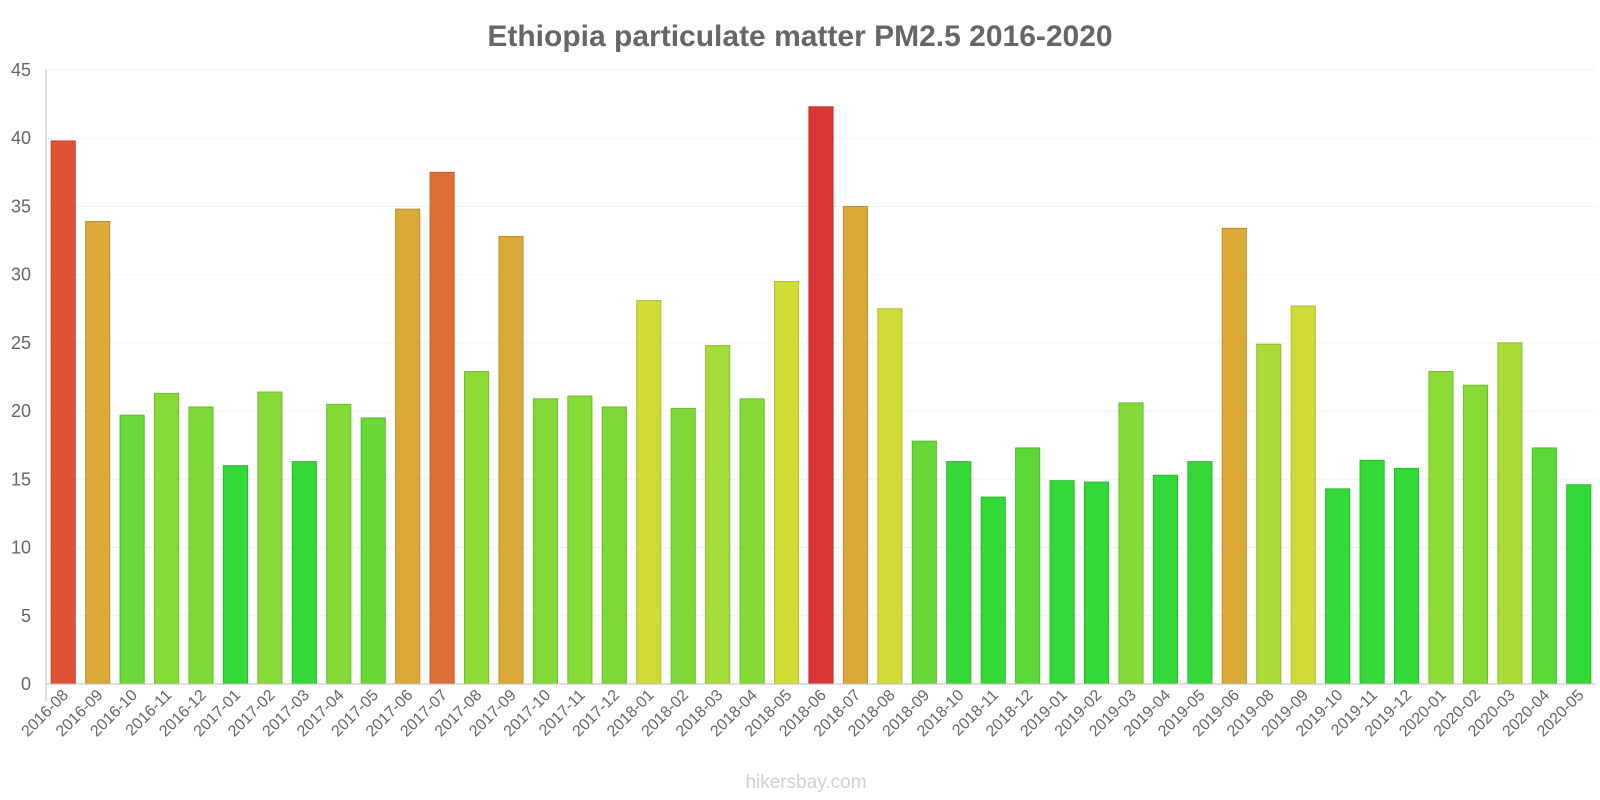 Image resolution: width=1600 pixels, height=800 pixels. What do you see at coordinates (26, 616) in the screenshot?
I see `y-tick-label: 5` at bounding box center [26, 616].